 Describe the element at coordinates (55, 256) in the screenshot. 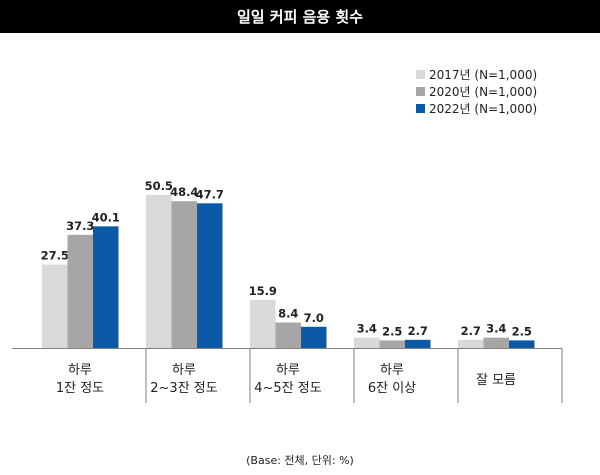

I see `value-label: 27.5` at that location.